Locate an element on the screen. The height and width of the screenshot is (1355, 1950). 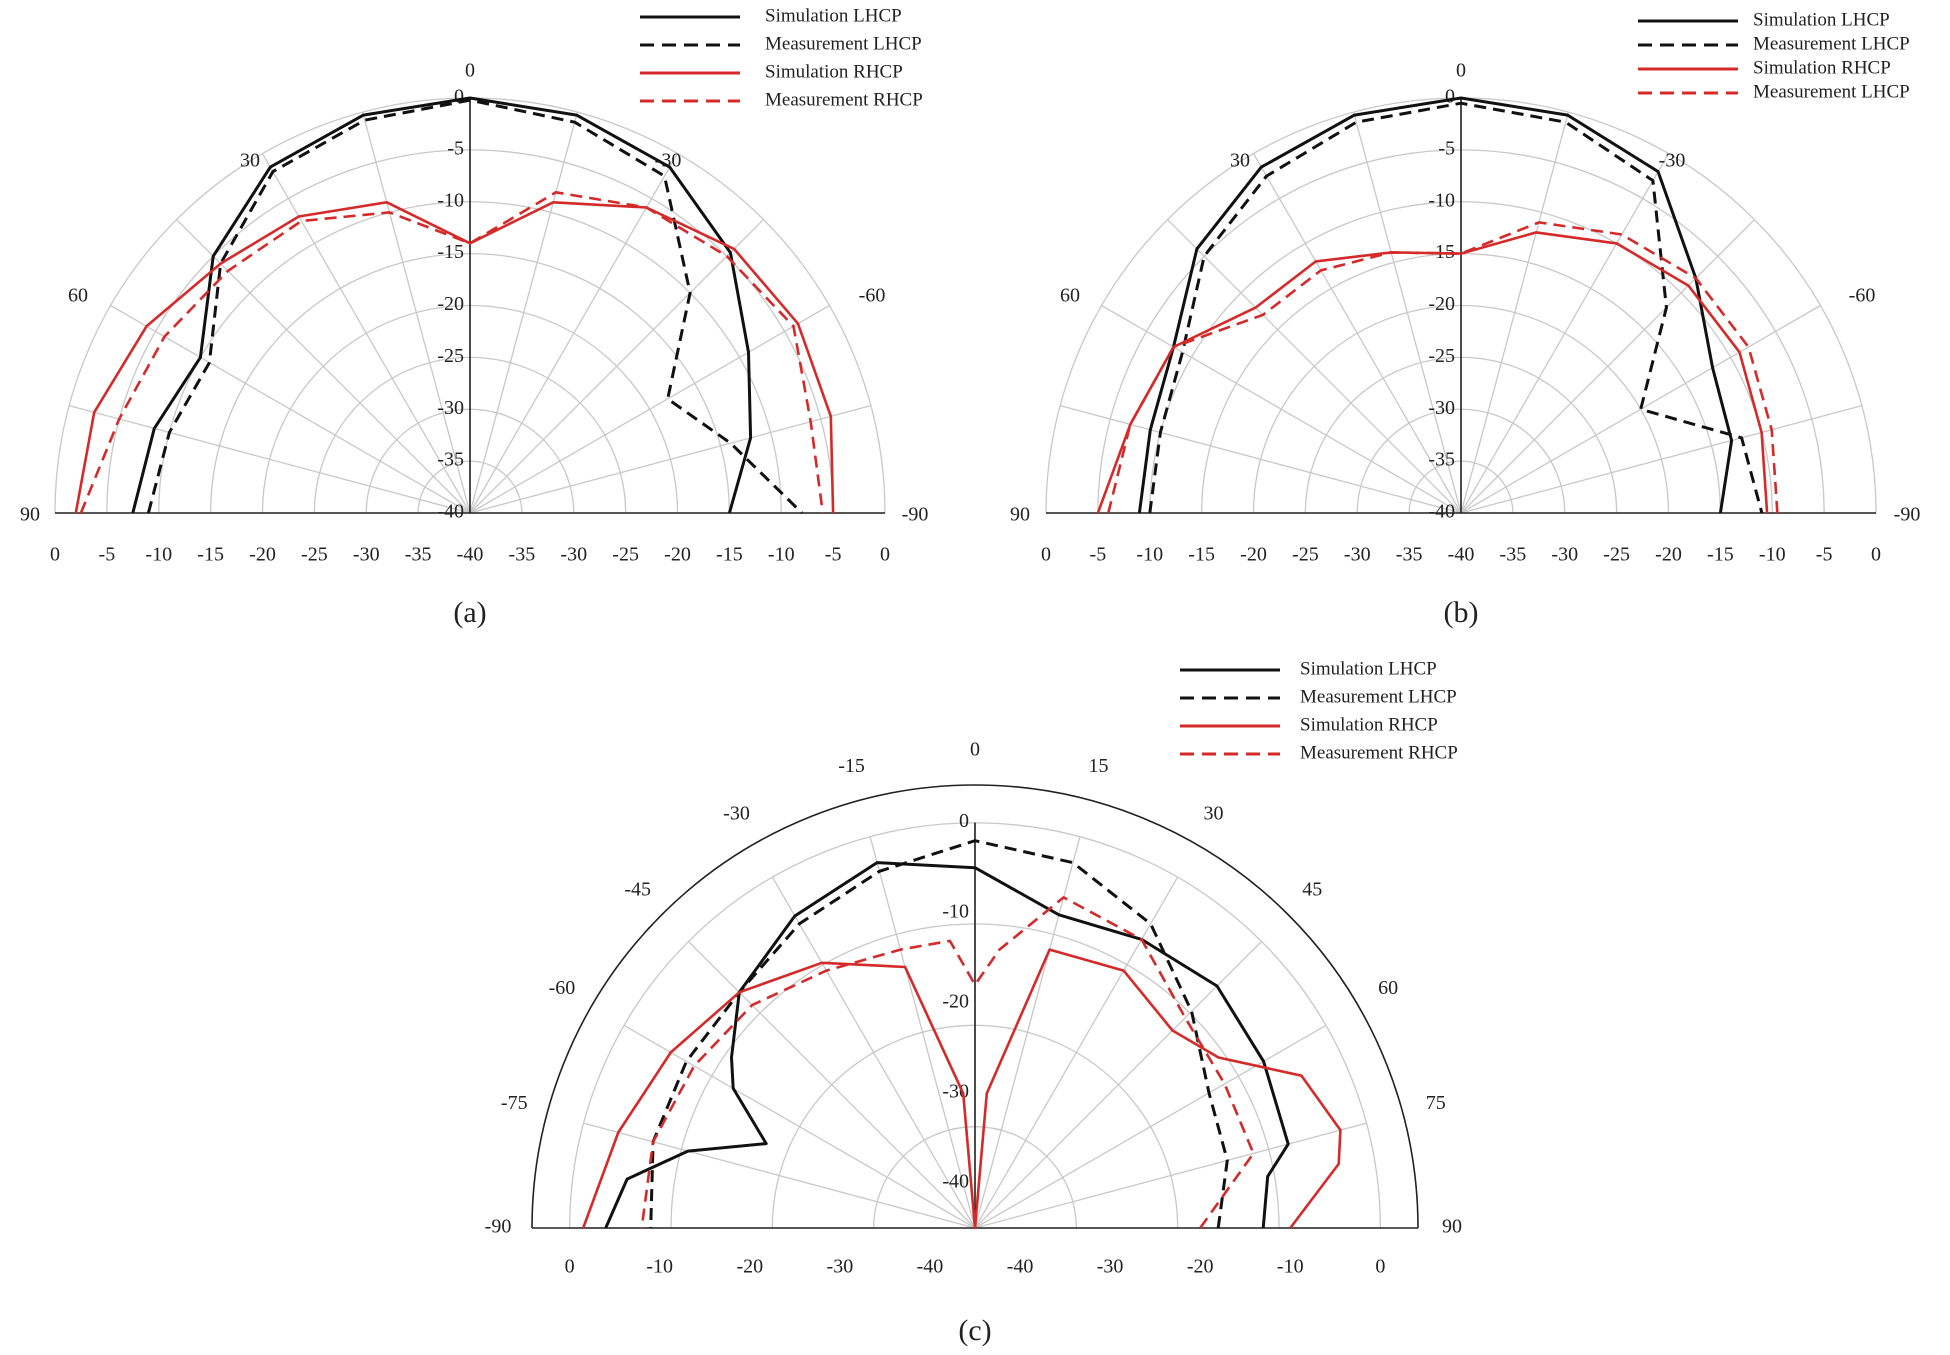
angle-tick-label: -15 is located at coordinates (851, 766).